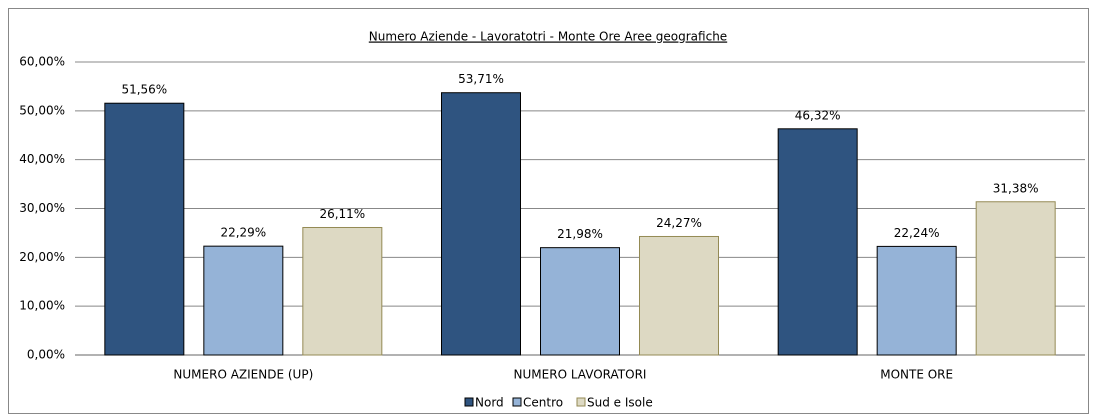  What do you see at coordinates (543, 403) in the screenshot?
I see `legend-label: Centro` at bounding box center [543, 403].